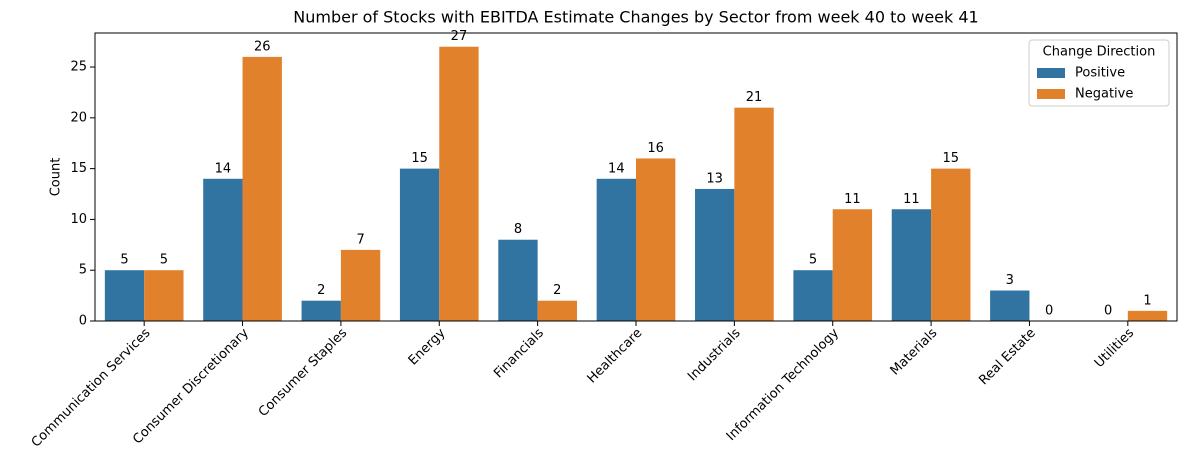 This screenshot has width=1182, height=462. Describe the element at coordinates (754, 97) in the screenshot. I see `data-label: 21` at that location.